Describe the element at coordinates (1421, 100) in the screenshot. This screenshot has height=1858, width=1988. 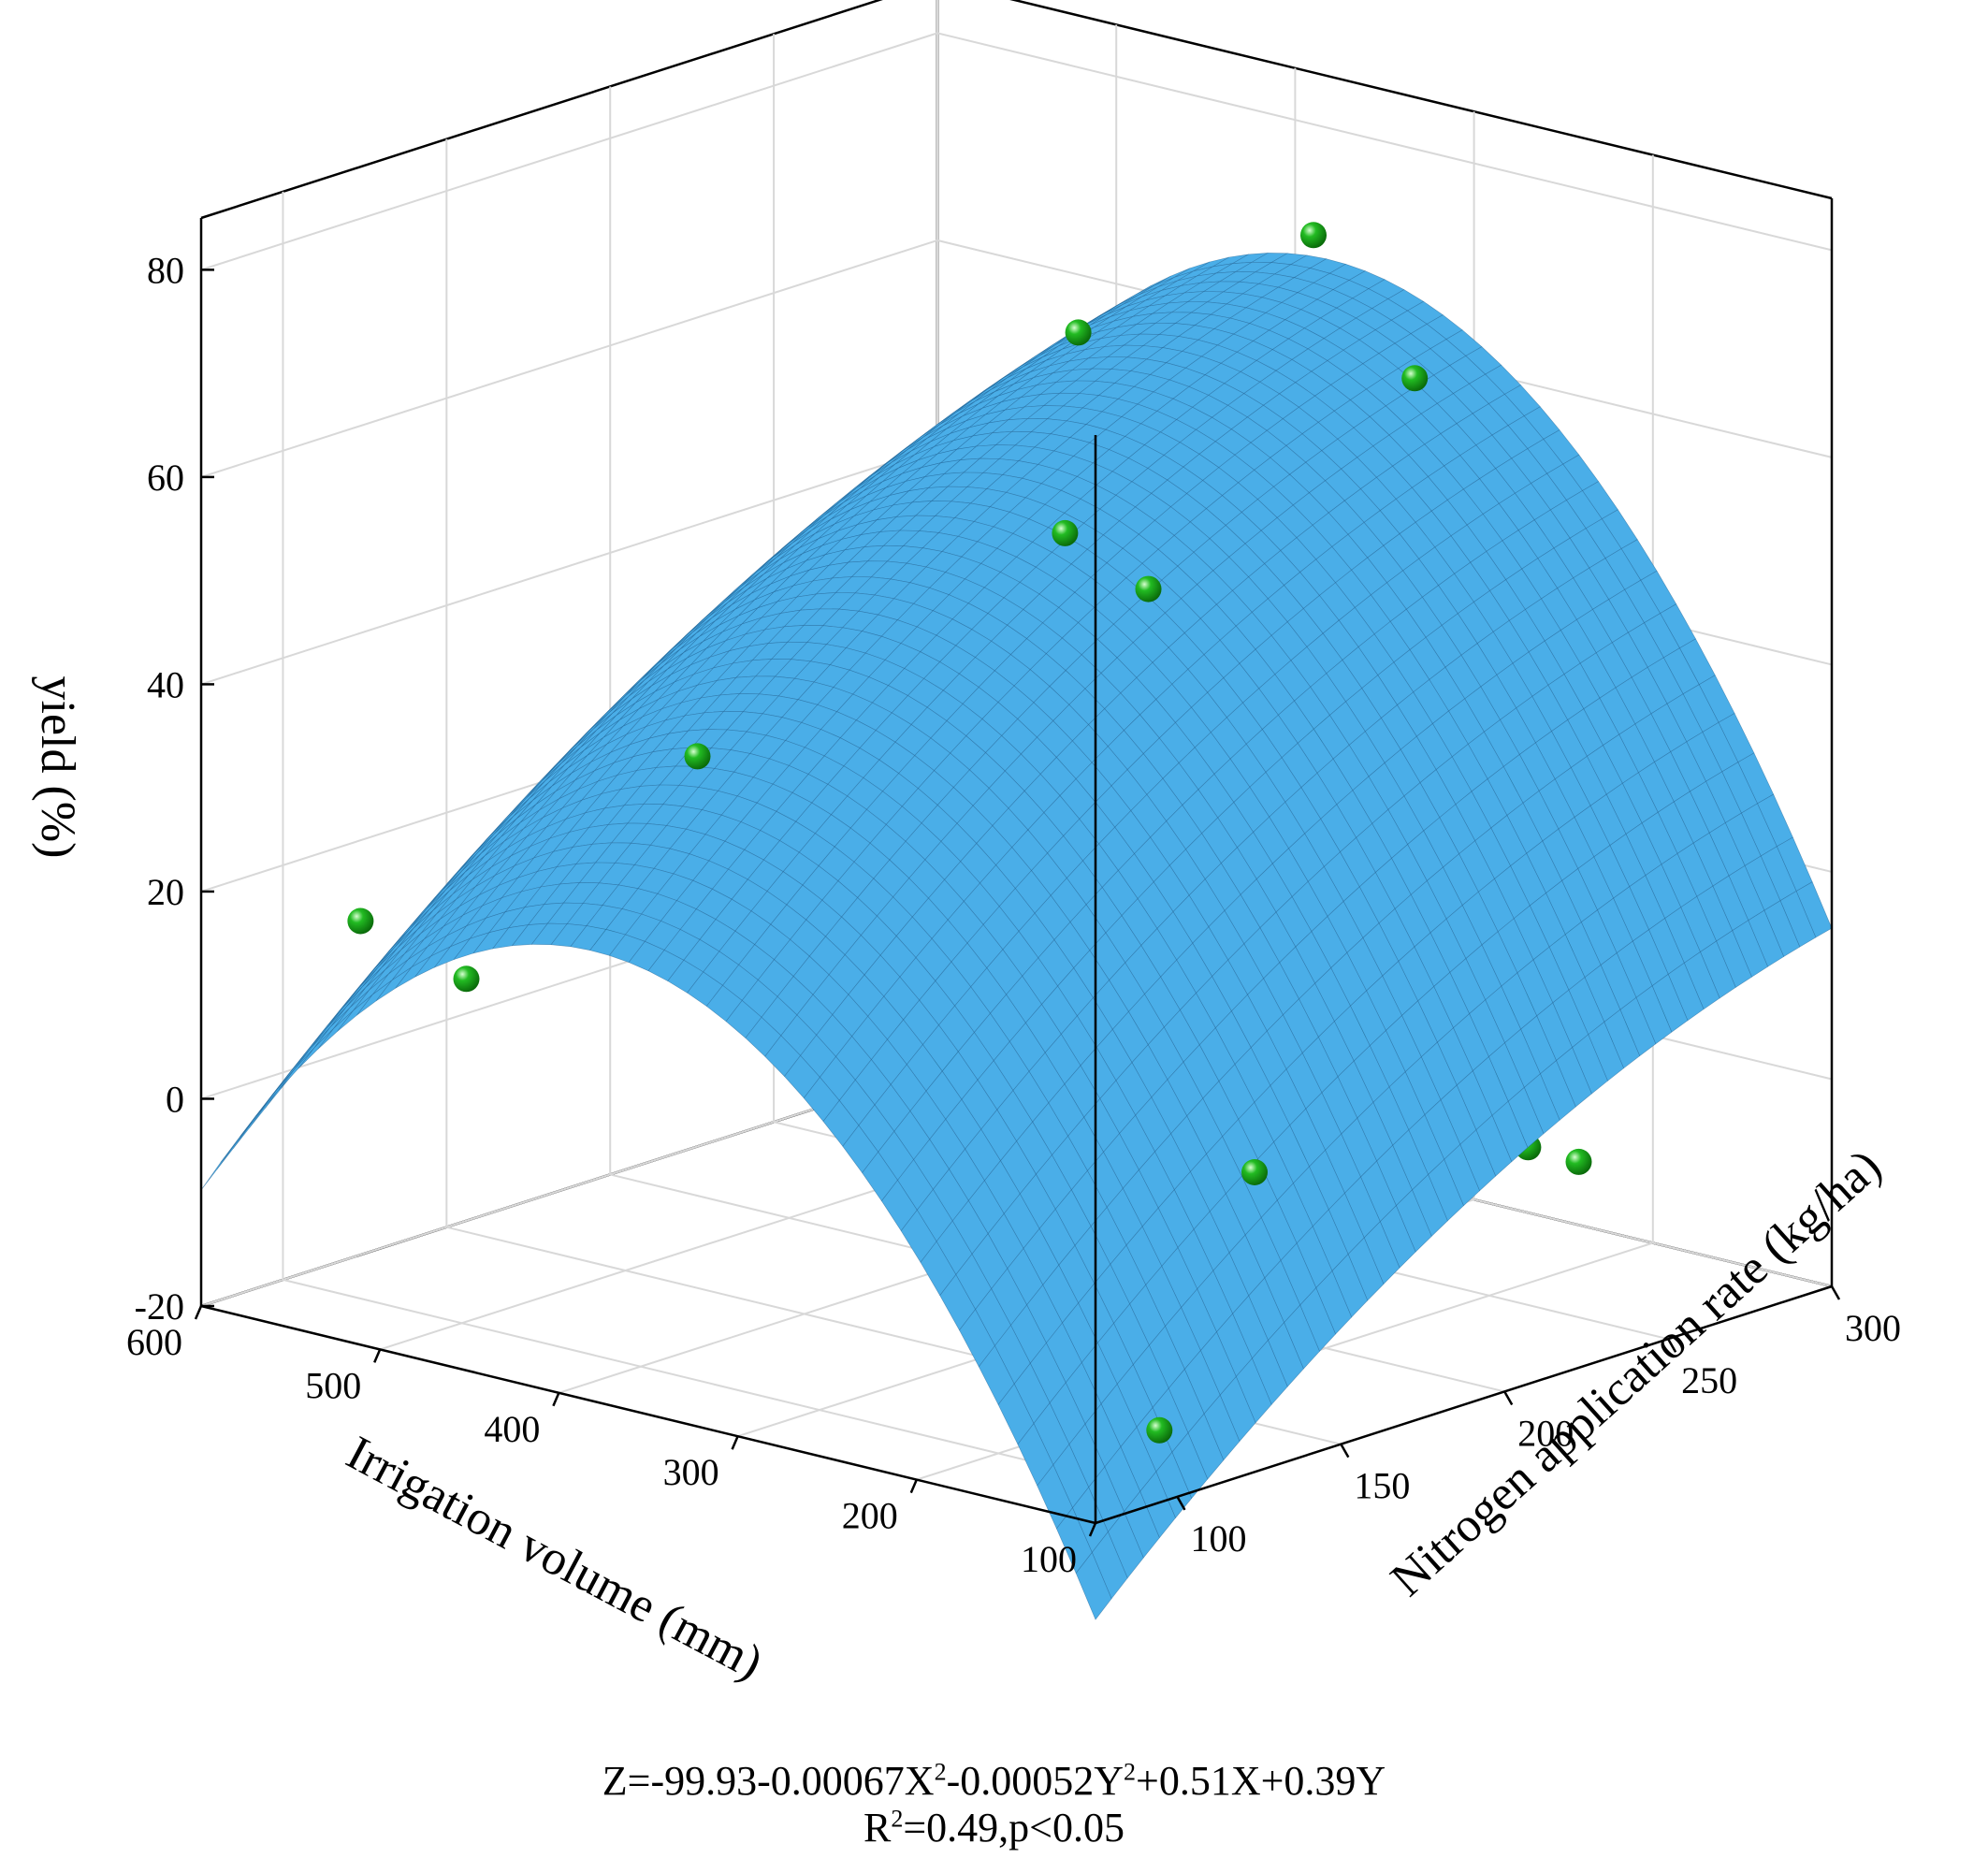
I see `back-top-edge-right` at that location.